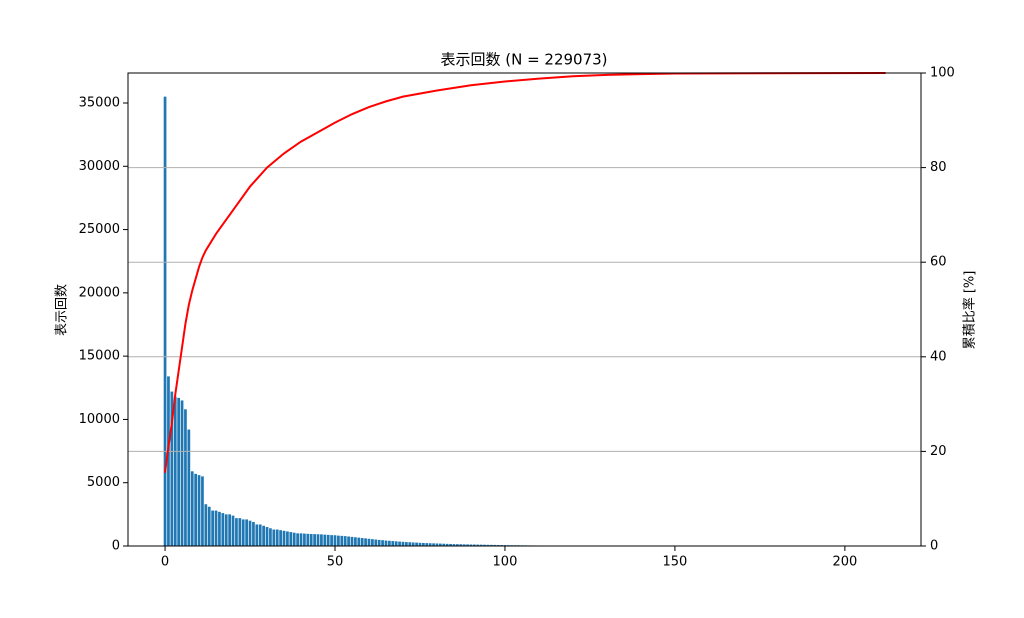 This screenshot has width=1024, height=618. What do you see at coordinates (99, 229) in the screenshot?
I see `y-tick-label: 25000` at bounding box center [99, 229].